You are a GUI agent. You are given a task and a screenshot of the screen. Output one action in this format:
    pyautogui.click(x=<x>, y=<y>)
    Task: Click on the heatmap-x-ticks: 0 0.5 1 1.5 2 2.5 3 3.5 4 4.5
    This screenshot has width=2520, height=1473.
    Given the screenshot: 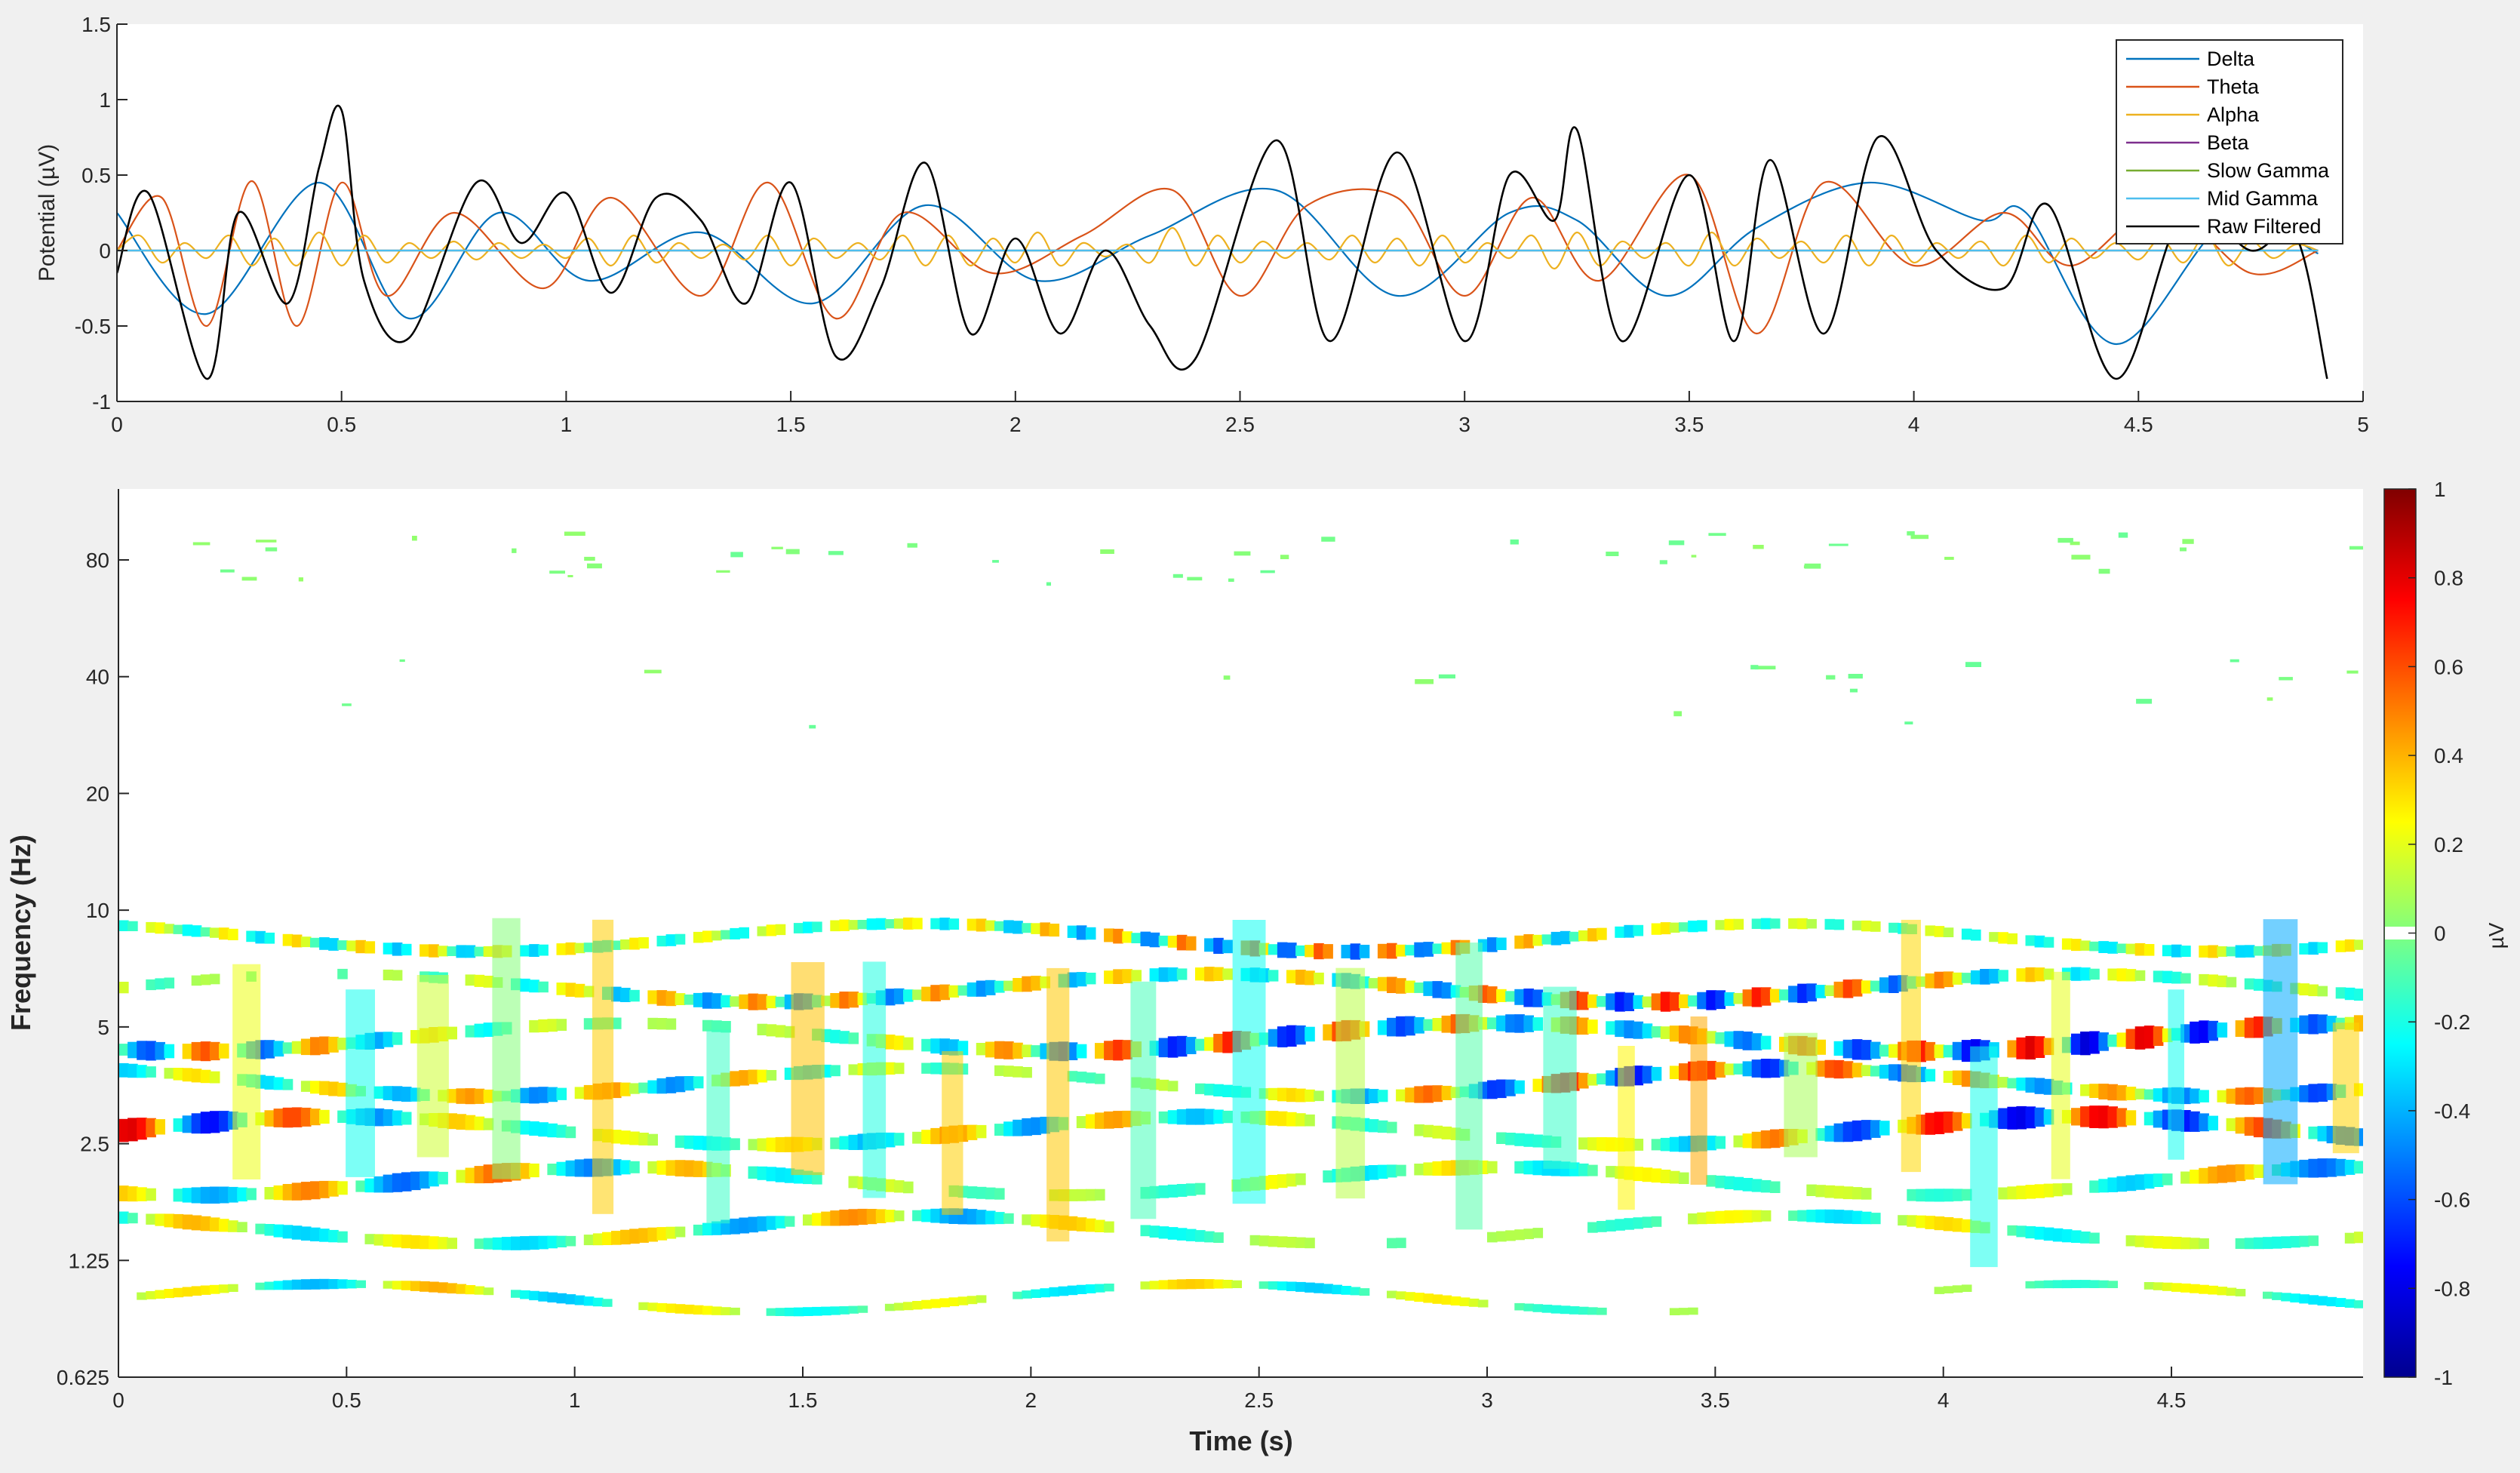 What is the action you would take?
    pyautogui.click(x=1149, y=1389)
    